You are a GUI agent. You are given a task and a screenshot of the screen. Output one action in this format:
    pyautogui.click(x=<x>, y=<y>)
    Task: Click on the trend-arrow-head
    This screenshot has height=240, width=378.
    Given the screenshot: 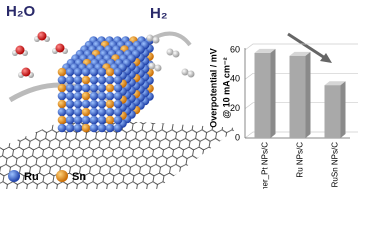 What is the action you would take?
    pyautogui.click(x=326, y=58)
    